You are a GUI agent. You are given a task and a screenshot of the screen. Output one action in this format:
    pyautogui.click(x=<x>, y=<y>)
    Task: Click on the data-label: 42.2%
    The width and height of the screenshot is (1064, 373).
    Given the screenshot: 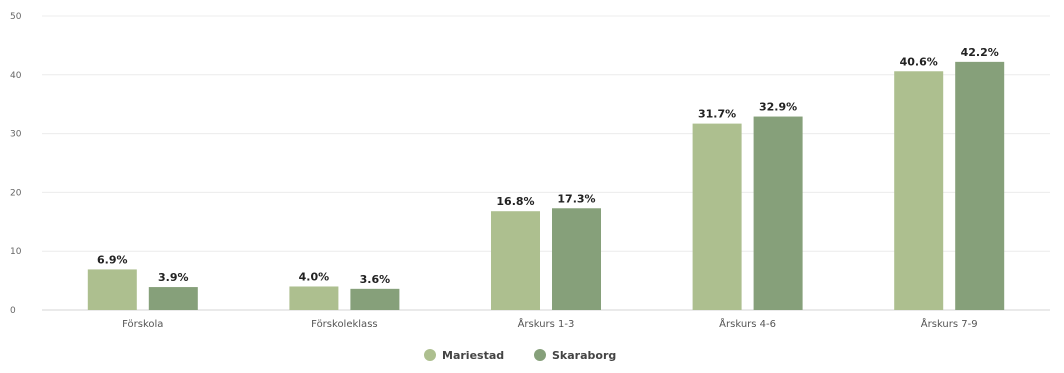 What is the action you would take?
    pyautogui.click(x=980, y=52)
    